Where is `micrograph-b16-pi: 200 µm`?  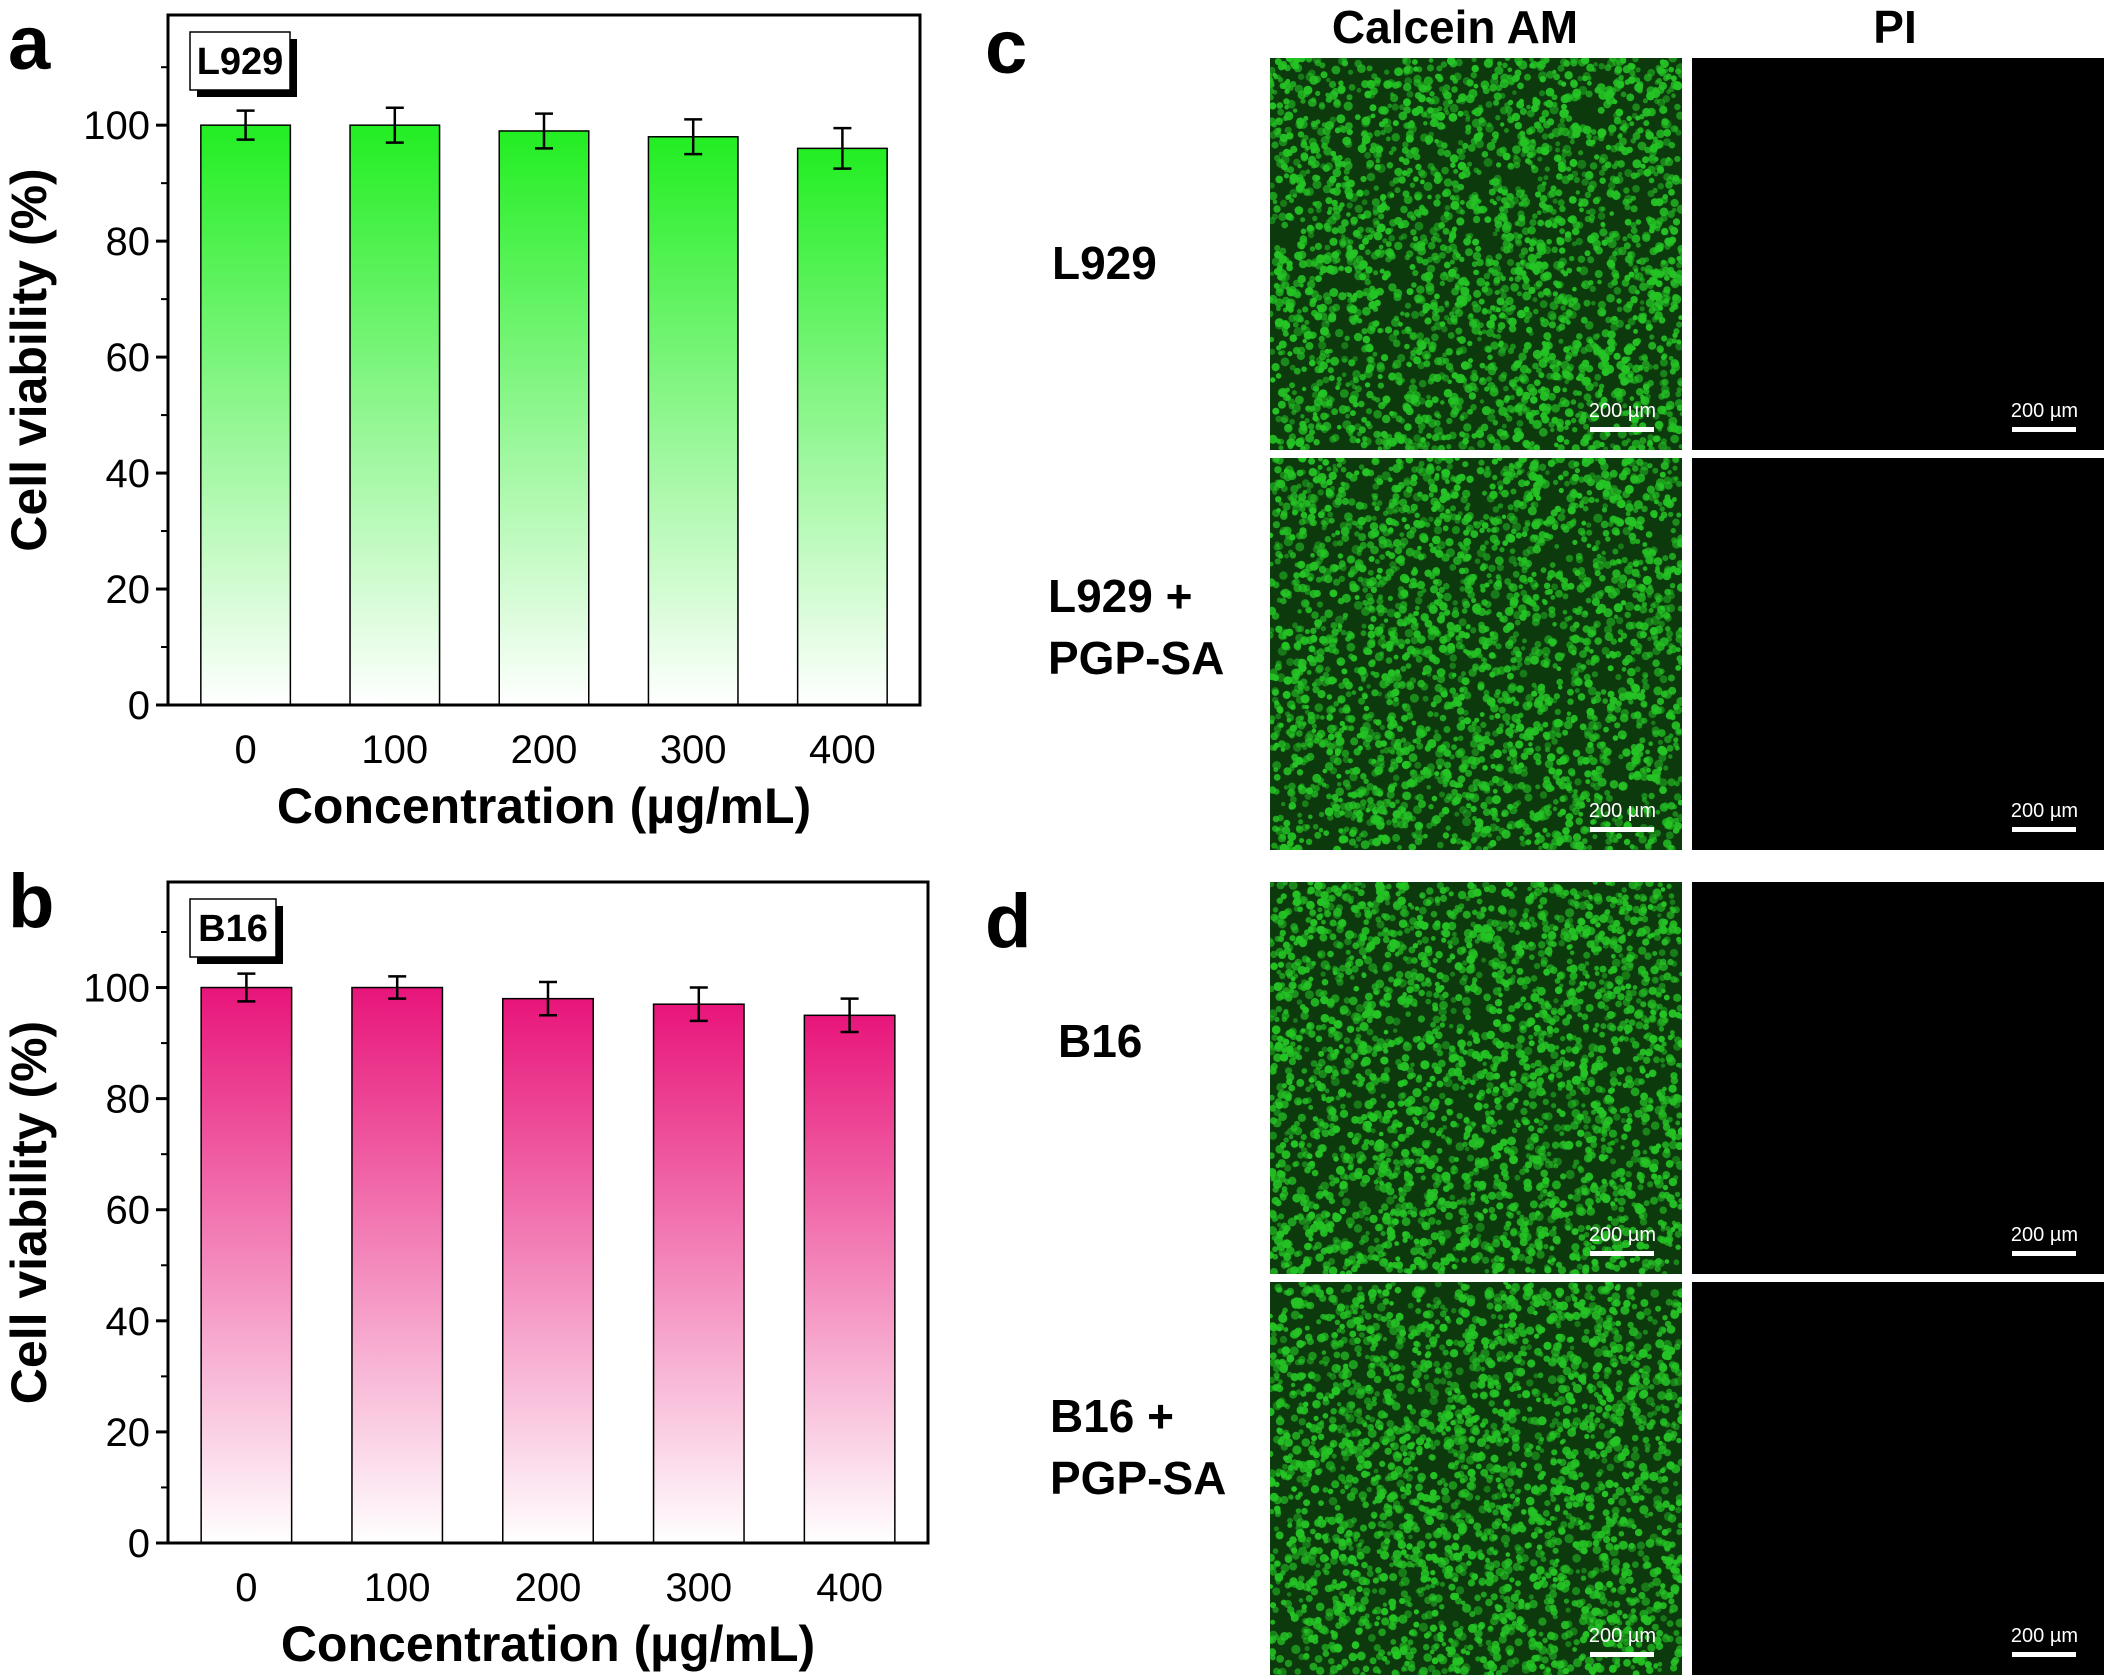 micrograph-b16-pi: 200 µm is located at coordinates (1898, 1078).